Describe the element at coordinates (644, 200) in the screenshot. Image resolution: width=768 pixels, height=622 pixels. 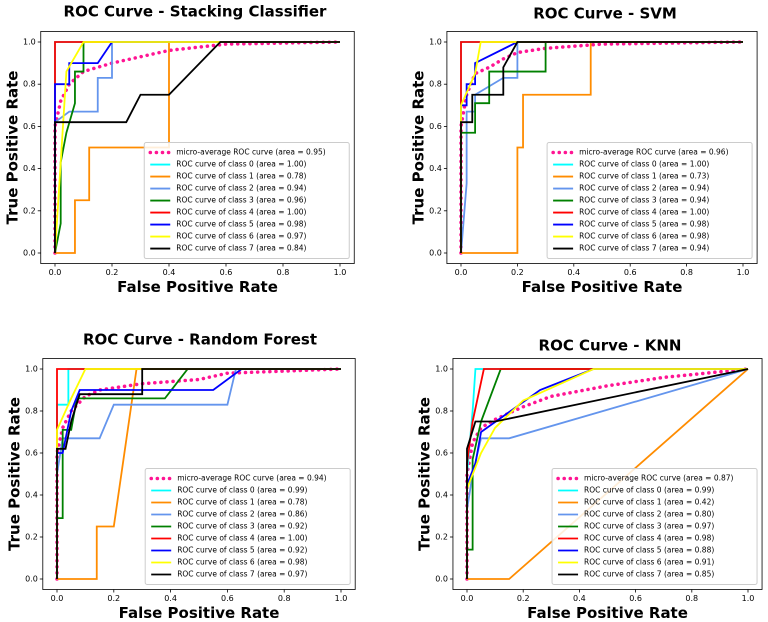
I see `legend-label: ROC curve of class 3 (area = 0.94)` at that location.